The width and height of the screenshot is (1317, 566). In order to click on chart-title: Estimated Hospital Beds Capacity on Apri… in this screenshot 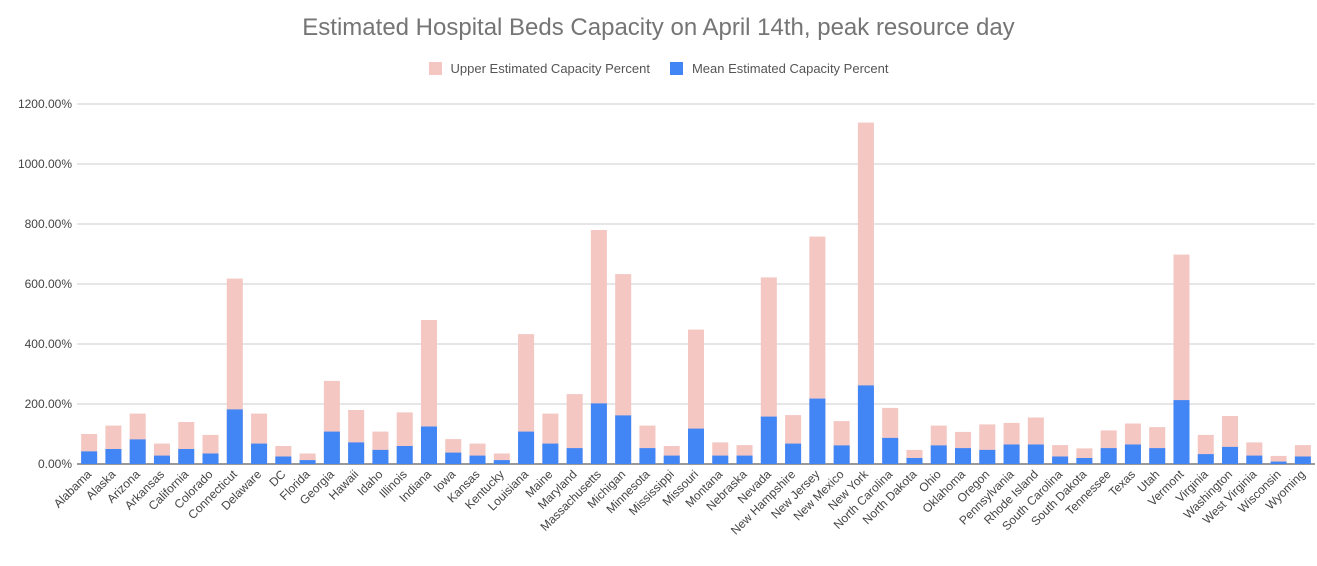, I will do `click(658, 27)`.